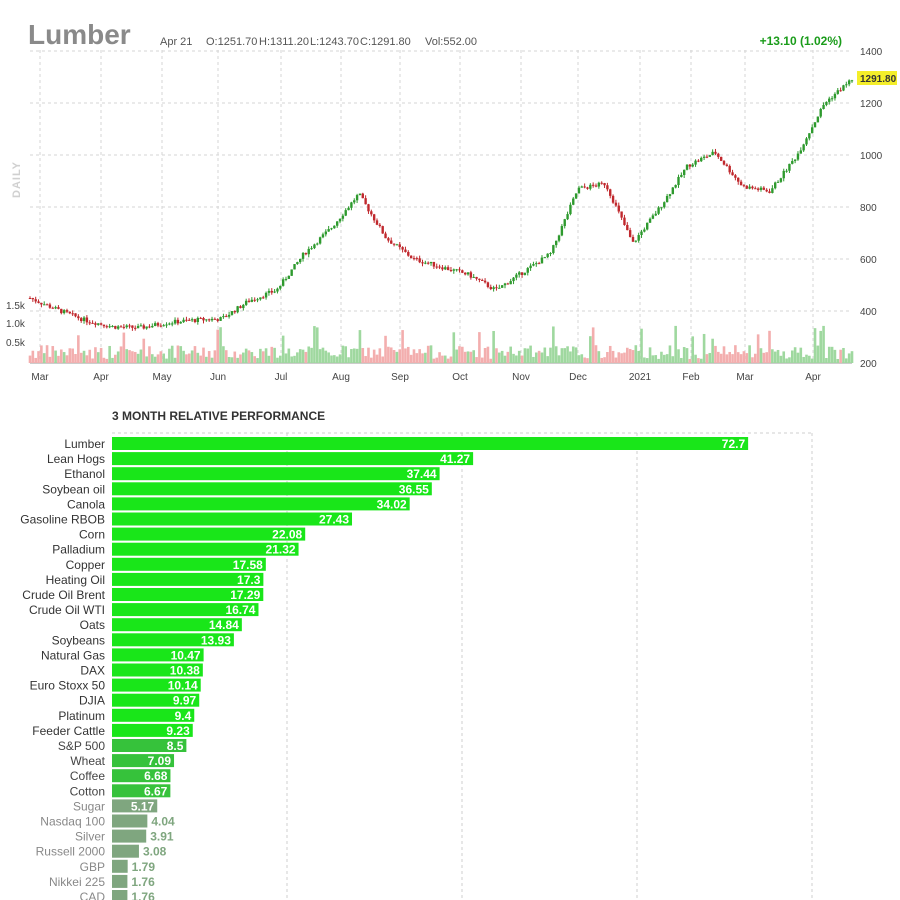 This screenshot has width=900, height=900. I want to click on performance-value: 10.14, so click(183, 686).